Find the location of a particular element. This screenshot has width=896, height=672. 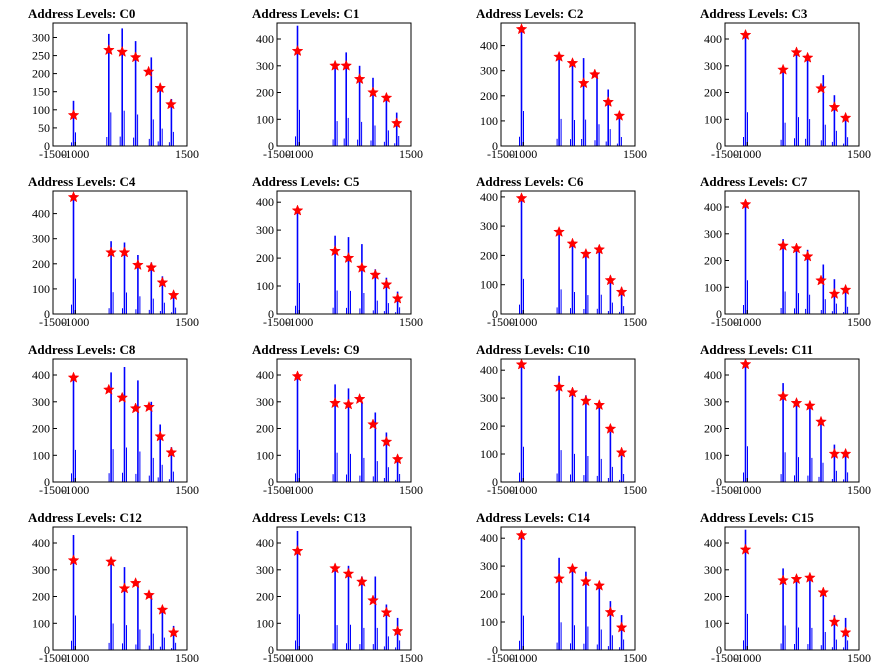

panel-title: Address Levels: C15 is located at coordinates (757, 517).